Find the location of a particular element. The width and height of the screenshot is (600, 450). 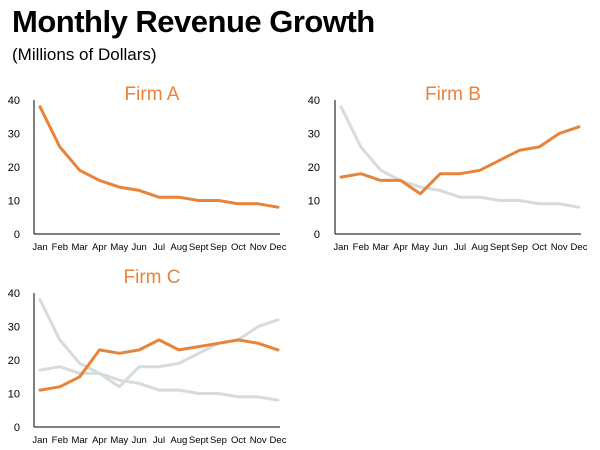

panel-title: Firm C is located at coordinates (152, 277).